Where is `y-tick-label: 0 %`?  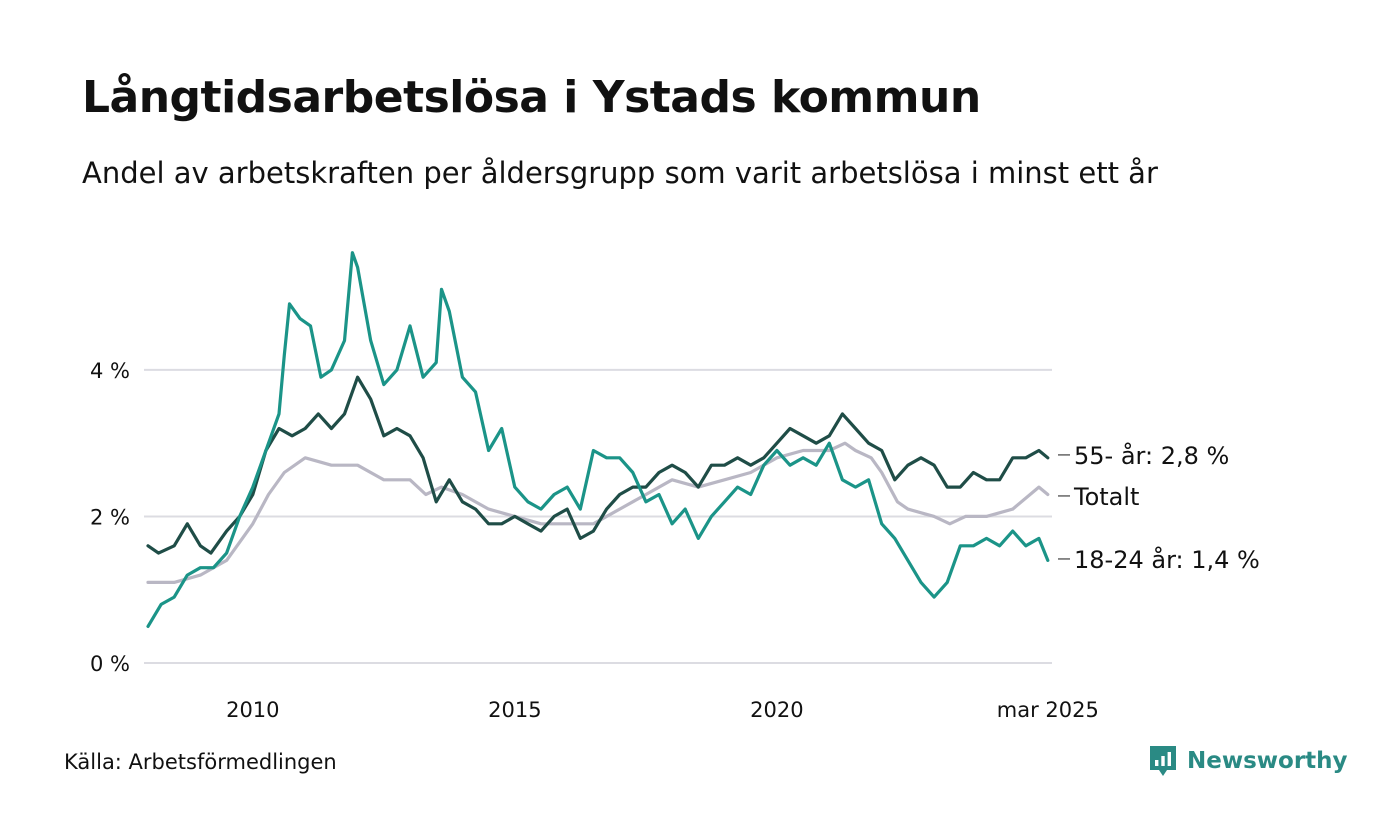
y-tick-label: 0 % is located at coordinates (110, 664).